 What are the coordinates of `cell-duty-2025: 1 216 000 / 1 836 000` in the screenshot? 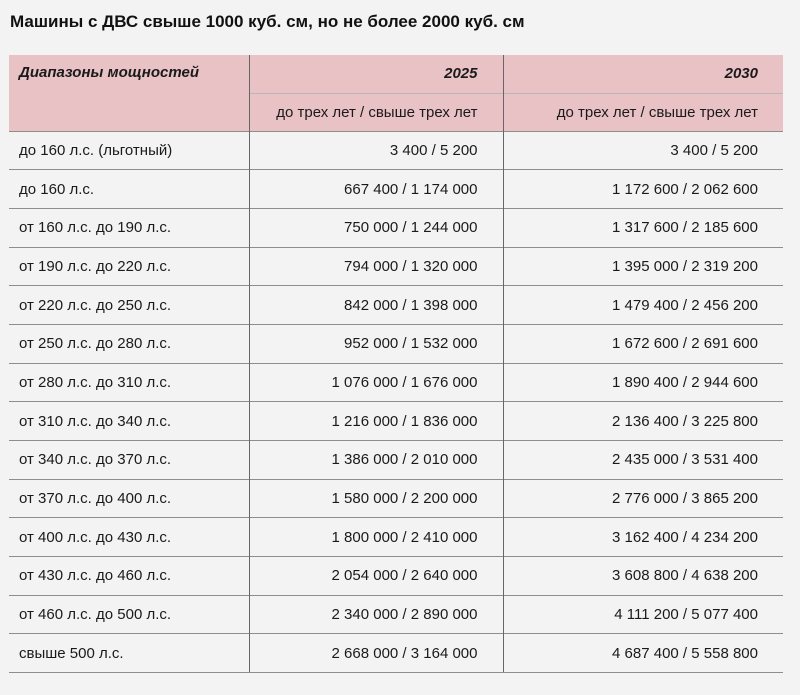 It's located at (375, 421).